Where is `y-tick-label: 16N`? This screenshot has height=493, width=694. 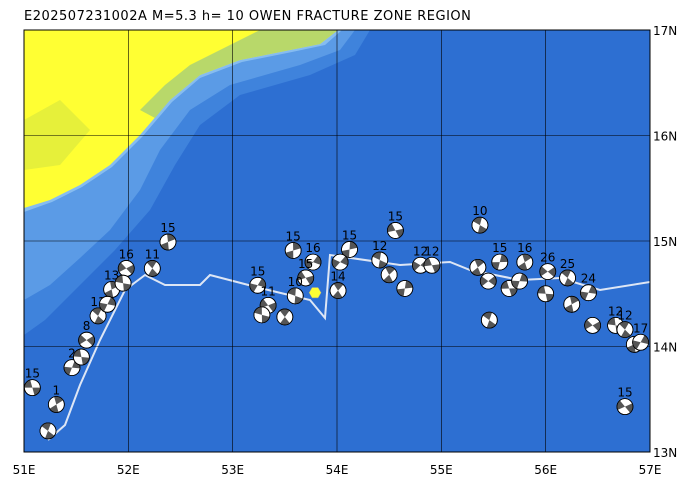
y-tick-label: 16N is located at coordinates (665, 137).